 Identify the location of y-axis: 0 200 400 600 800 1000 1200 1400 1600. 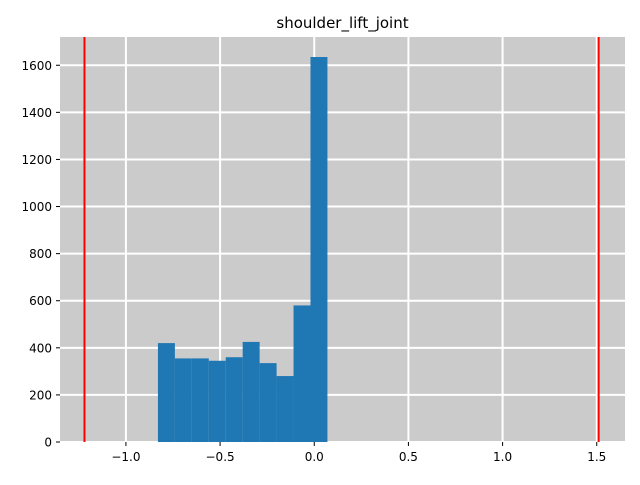
(40, 254).